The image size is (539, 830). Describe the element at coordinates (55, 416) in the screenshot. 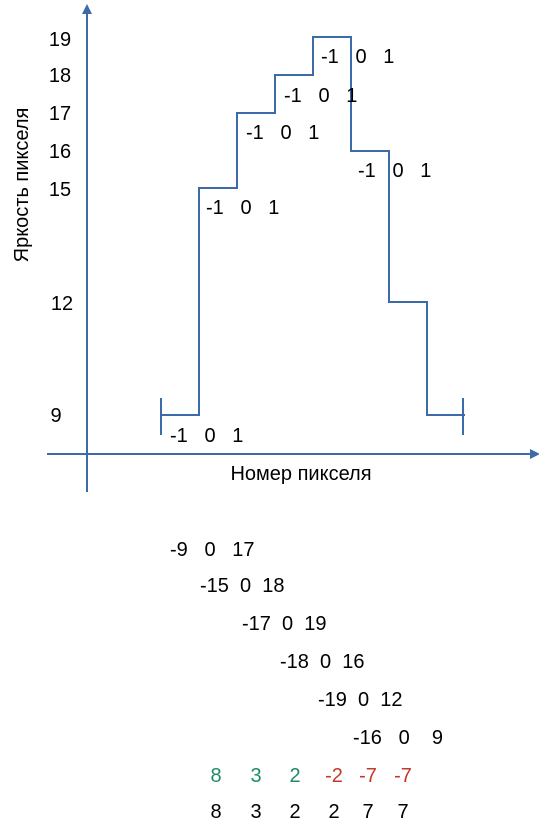

I see `y-tick-9: 9` at that location.